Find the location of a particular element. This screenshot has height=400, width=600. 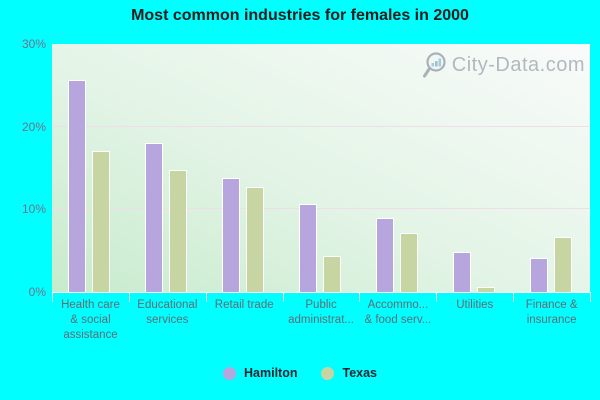

magnifier-barchart-icon is located at coordinates (434, 65).